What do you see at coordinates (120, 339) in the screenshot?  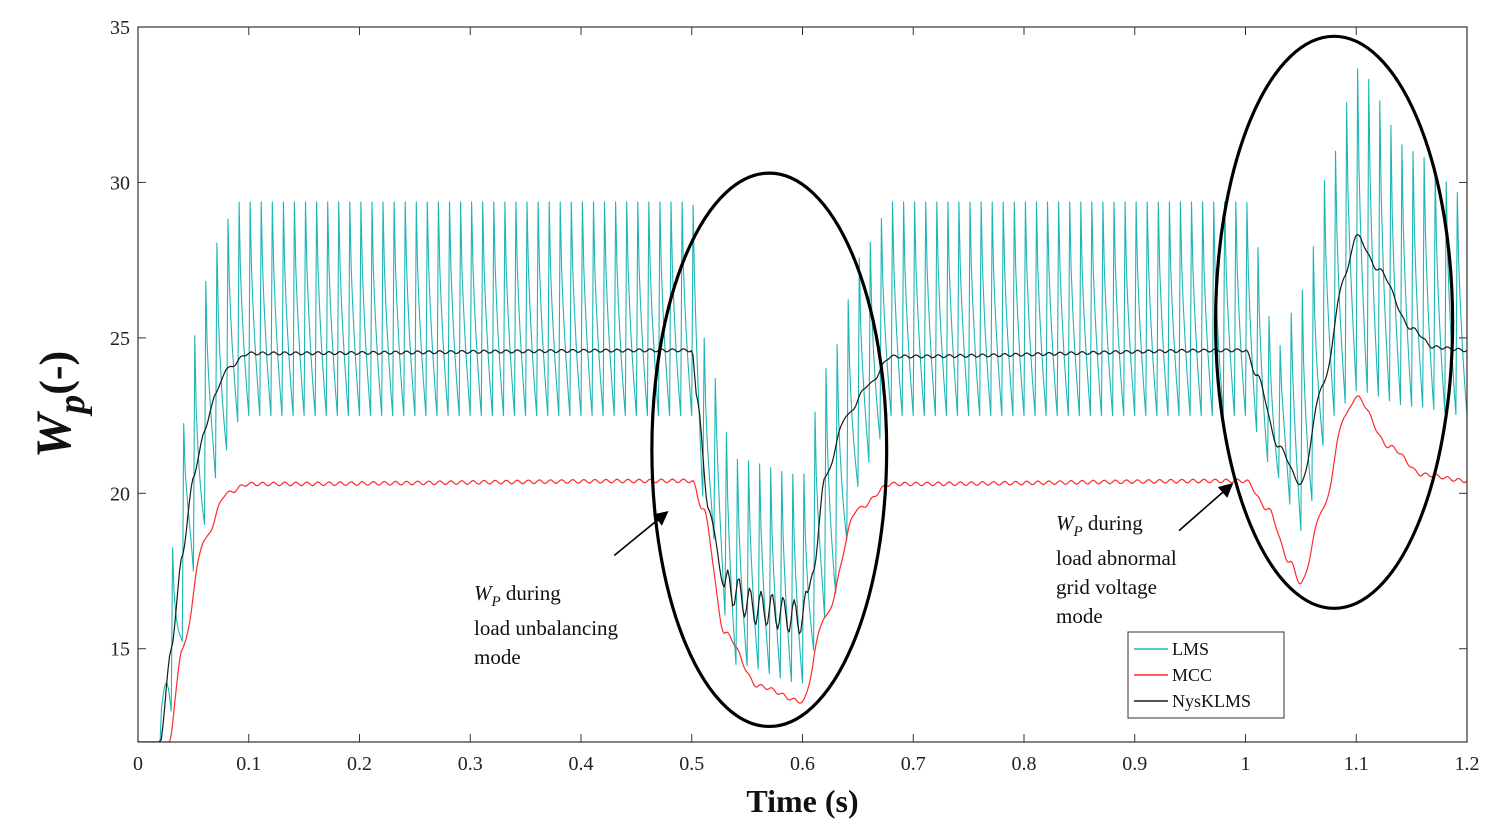 I see `y-tick-label: 25` at bounding box center [120, 339].